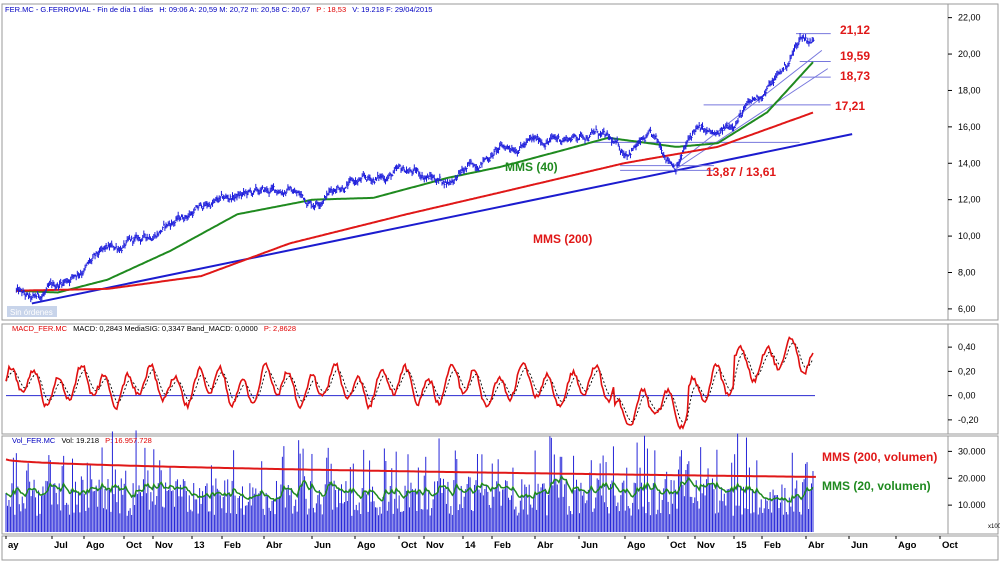 The image size is (1000, 562). I want to click on price-y-tick-label: 6,00, so click(967, 309).